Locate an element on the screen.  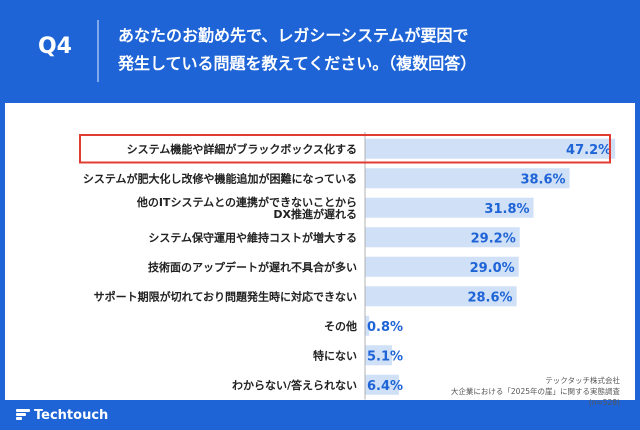
value-label-6: 0.8% is located at coordinates (385, 327).